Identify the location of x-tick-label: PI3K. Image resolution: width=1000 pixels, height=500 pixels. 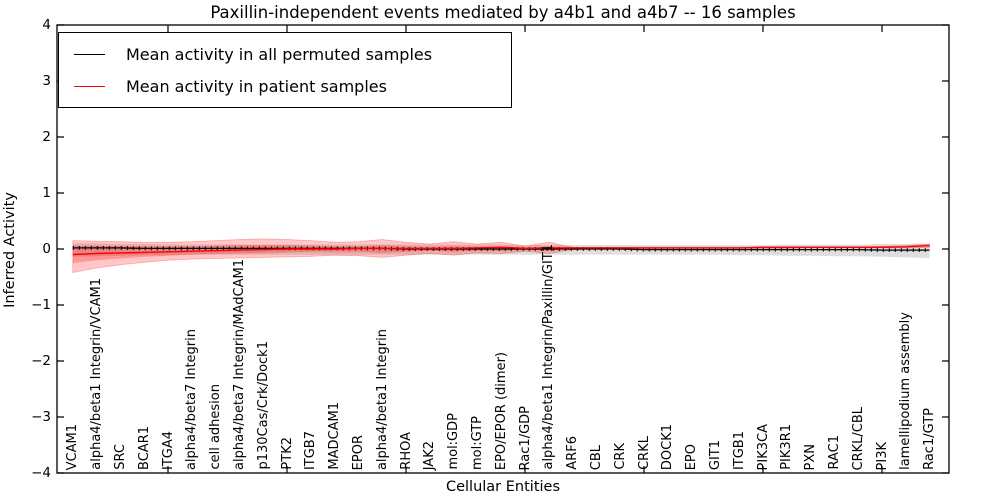
(882, 455).